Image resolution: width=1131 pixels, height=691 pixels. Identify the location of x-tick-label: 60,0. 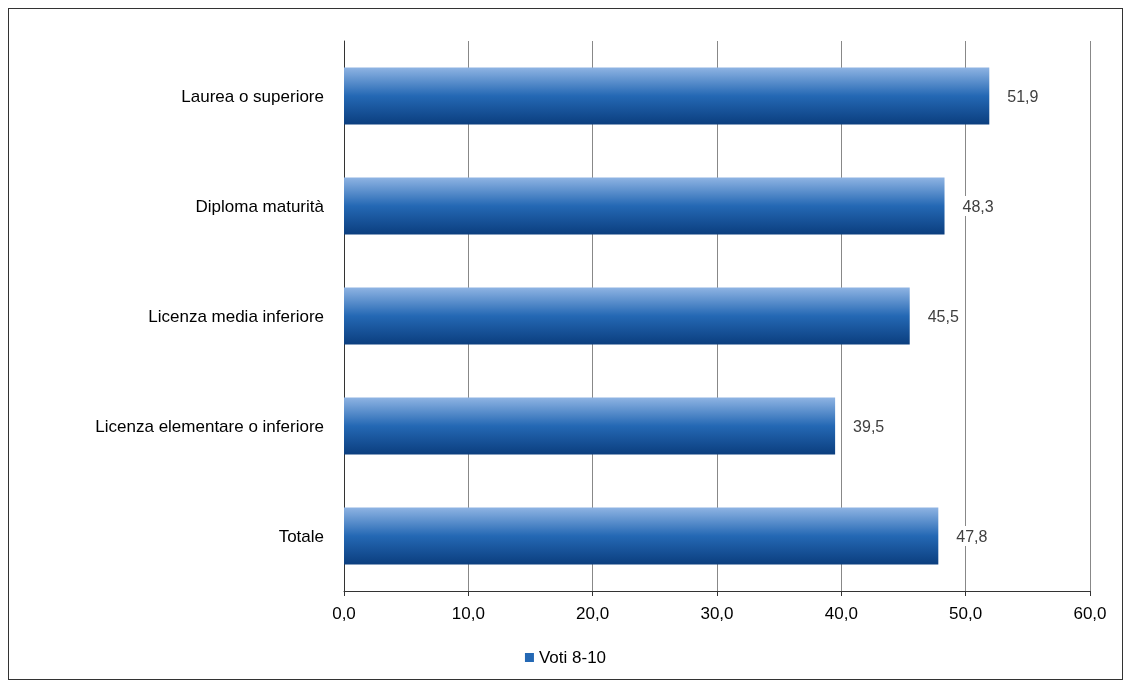
(1090, 613).